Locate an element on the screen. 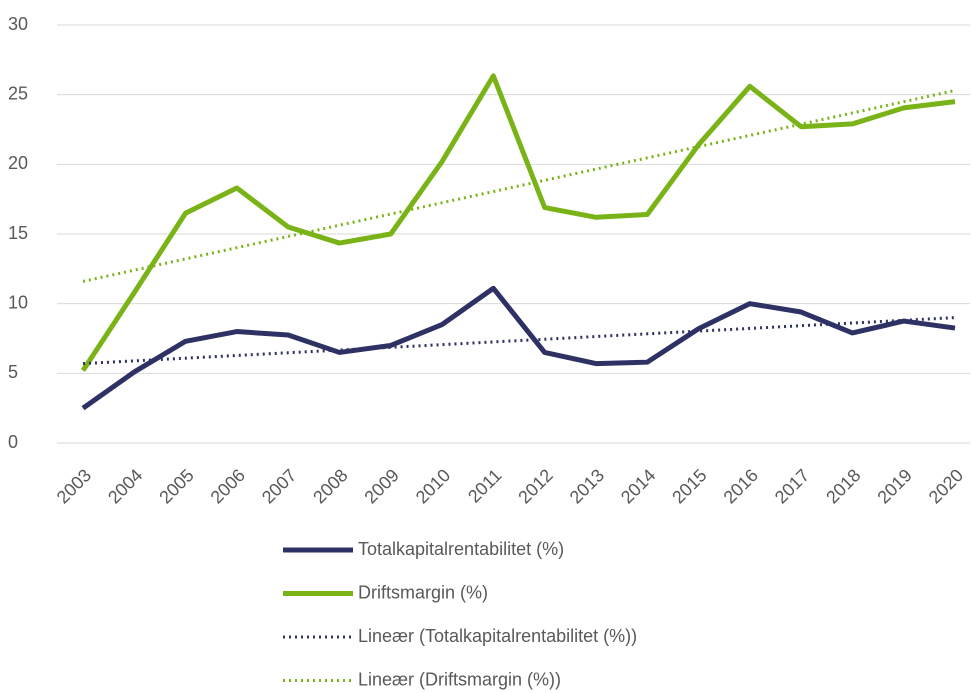  x-tick-label: 2009 is located at coordinates (381, 486).